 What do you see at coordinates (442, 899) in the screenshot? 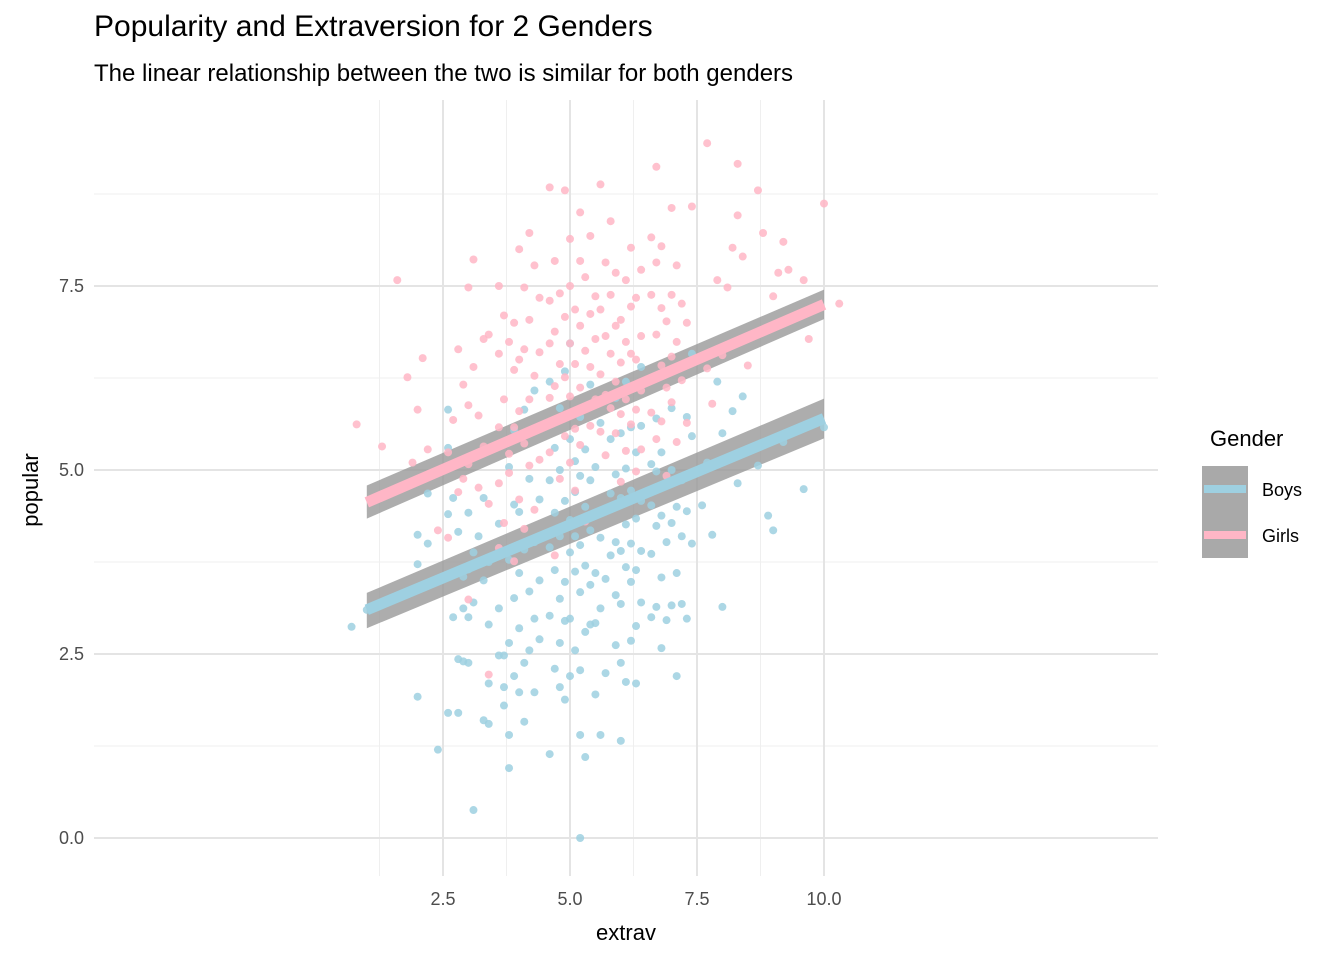
I see `x-tick-label: 2.5` at bounding box center [442, 899].